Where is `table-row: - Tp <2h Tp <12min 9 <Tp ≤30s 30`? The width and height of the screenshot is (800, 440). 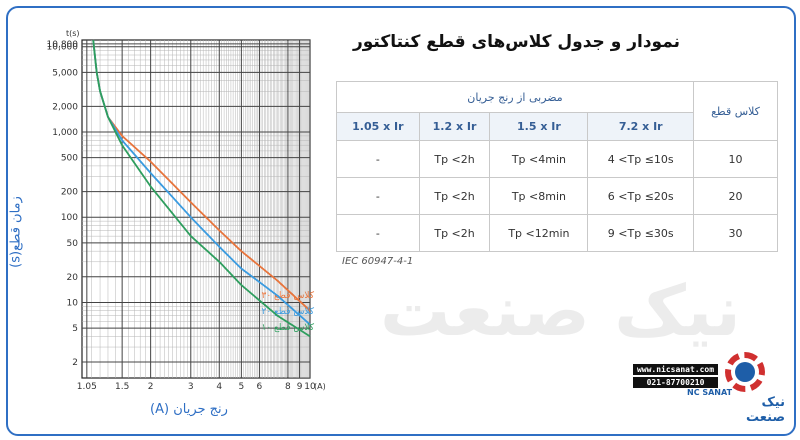
table-row: - Tp <2h Tp <12min 9 <Tp ≤30s 30 is located at coordinates (557, 233).